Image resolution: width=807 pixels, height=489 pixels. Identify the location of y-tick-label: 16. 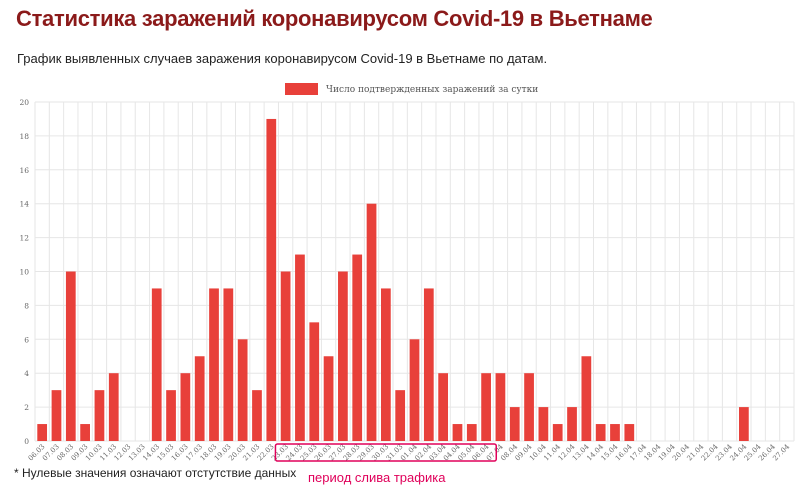
(24, 170).